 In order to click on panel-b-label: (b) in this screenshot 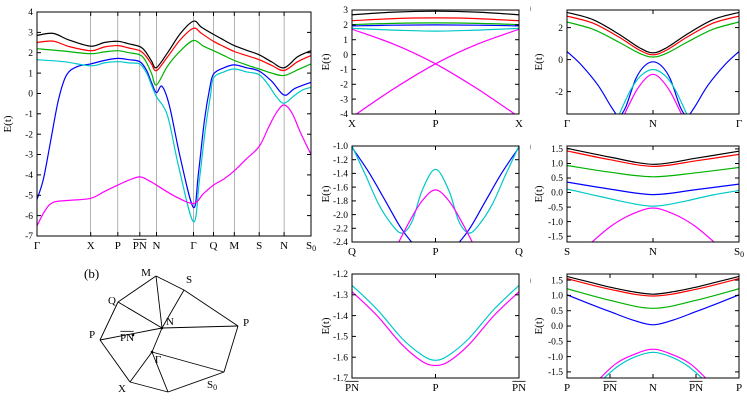, I will do `click(92, 273)`.